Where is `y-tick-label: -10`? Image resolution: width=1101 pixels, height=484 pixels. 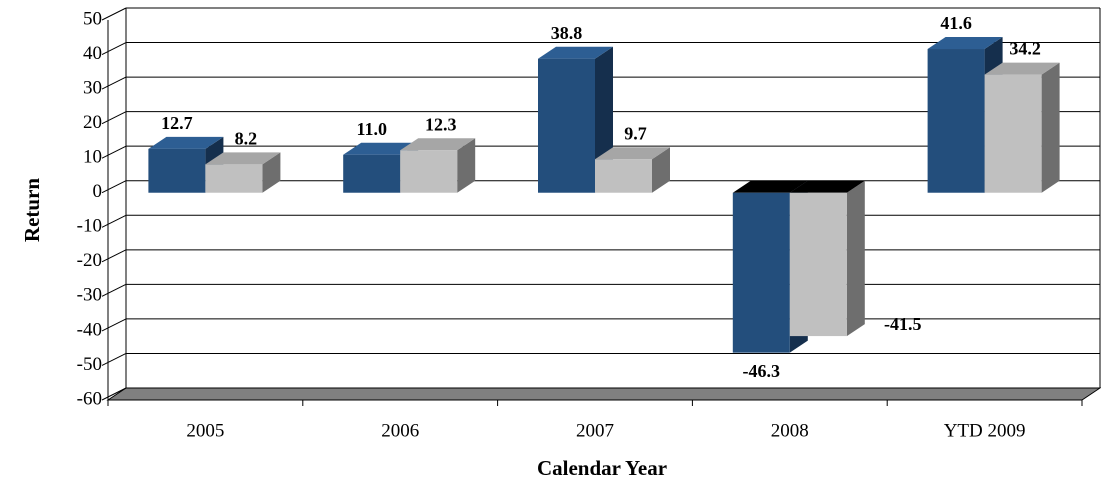
y-tick-label: -10 is located at coordinates (89, 226).